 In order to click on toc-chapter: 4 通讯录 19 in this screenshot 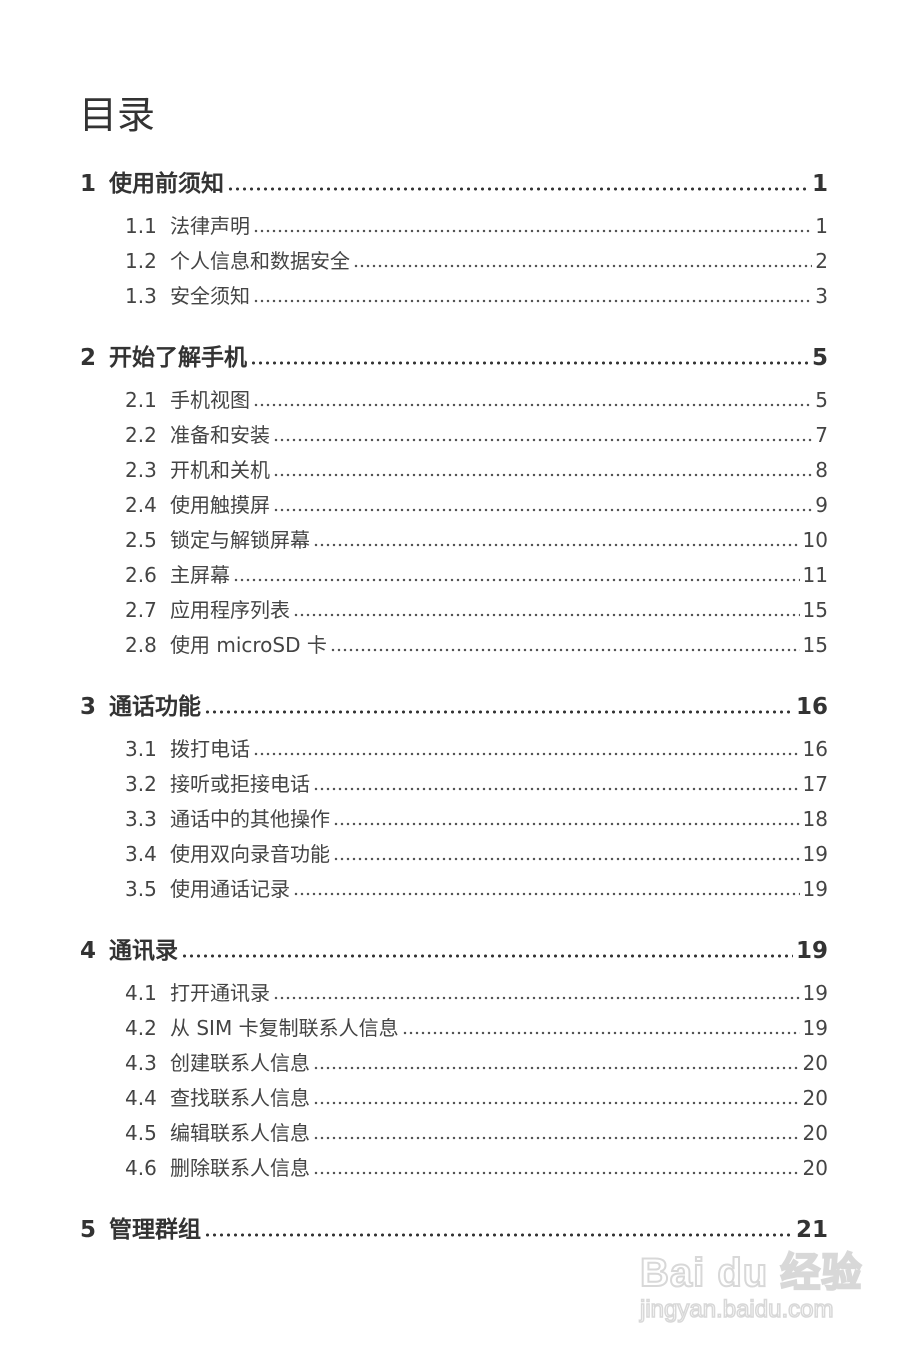, I will do `click(454, 950)`.